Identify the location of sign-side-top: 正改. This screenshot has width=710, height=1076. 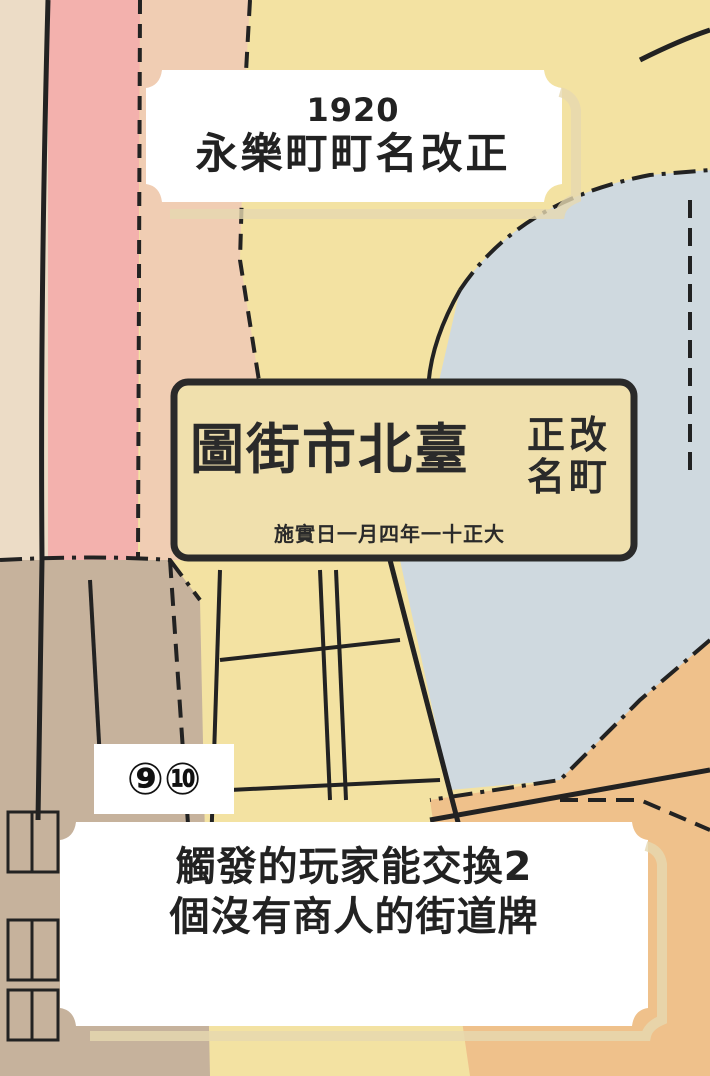
(568, 435).